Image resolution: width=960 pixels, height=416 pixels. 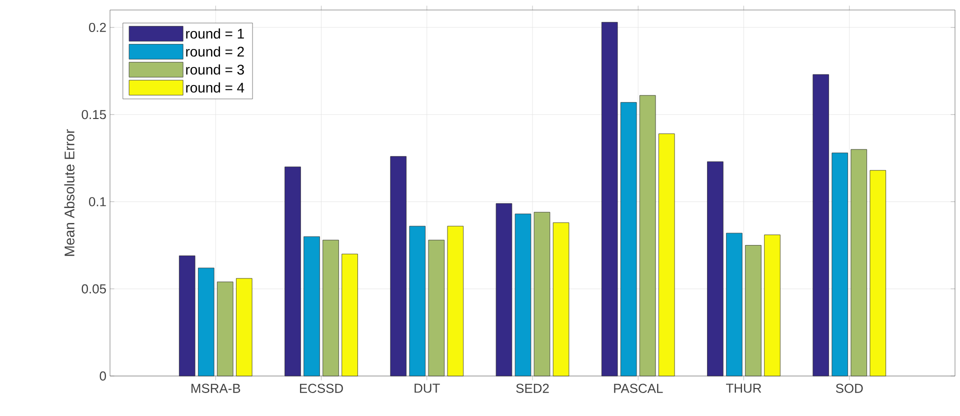 I want to click on legend-label: round = 2, so click(x=215, y=51).